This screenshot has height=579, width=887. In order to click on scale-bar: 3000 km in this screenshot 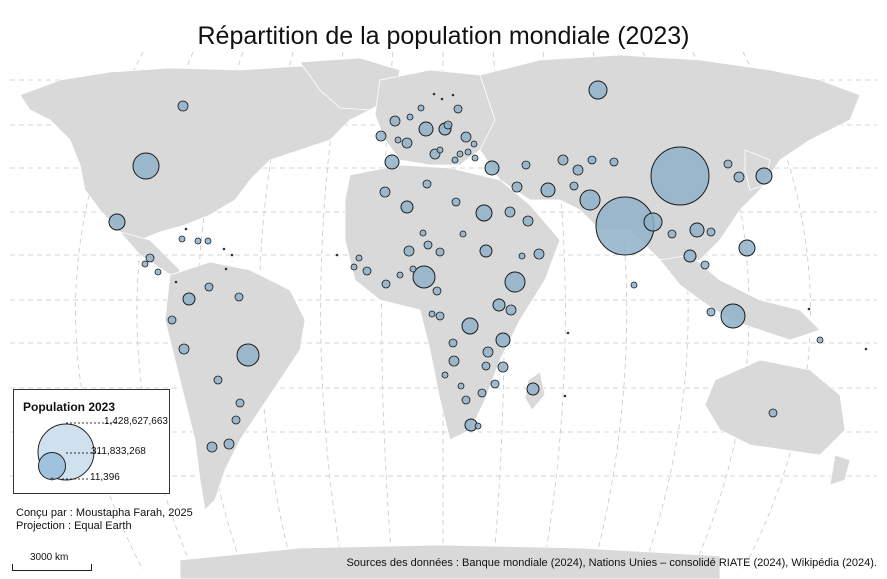, I will do `click(52, 562)`.